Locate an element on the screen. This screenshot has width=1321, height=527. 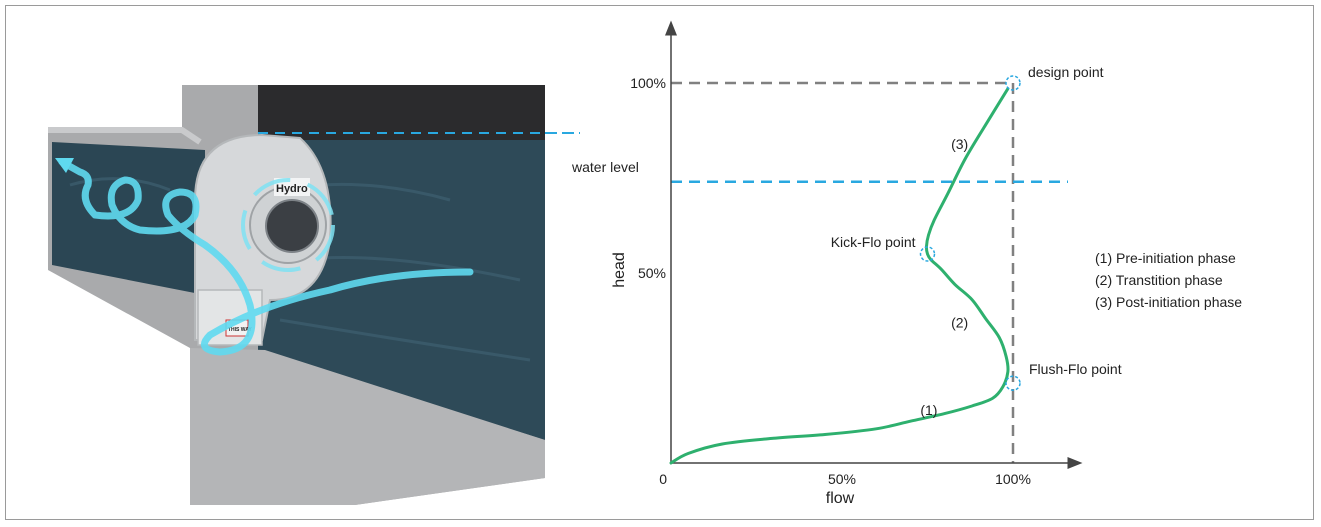
x-tick-label: 50% is located at coordinates (842, 479).